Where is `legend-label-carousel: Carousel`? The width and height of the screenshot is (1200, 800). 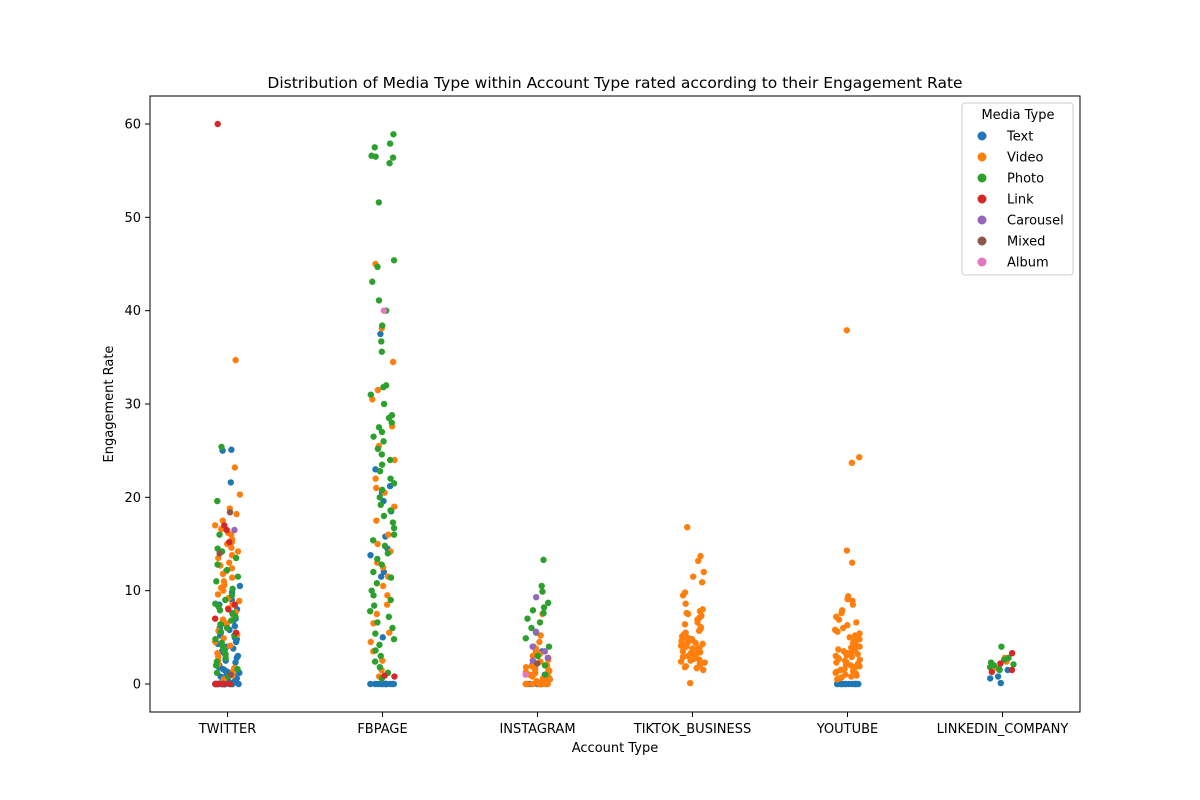
legend-label-carousel: Carousel is located at coordinates (1035, 221).